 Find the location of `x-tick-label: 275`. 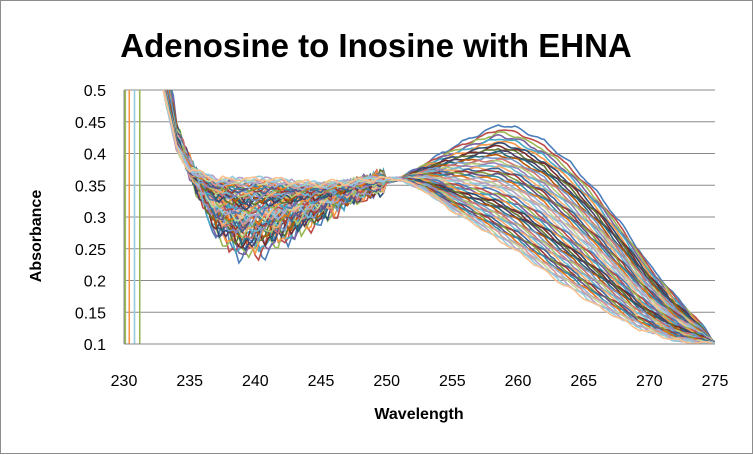

x-tick-label: 275 is located at coordinates (715, 381).